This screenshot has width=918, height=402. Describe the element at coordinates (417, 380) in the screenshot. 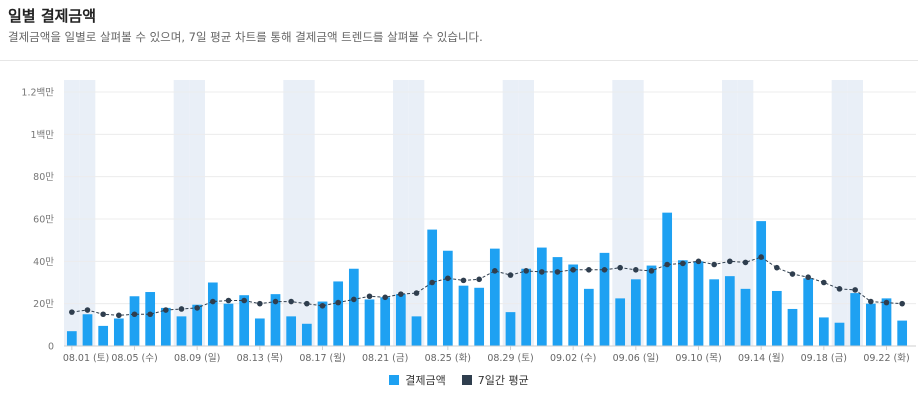

I see `legend-item-bar: 결제금액` at that location.